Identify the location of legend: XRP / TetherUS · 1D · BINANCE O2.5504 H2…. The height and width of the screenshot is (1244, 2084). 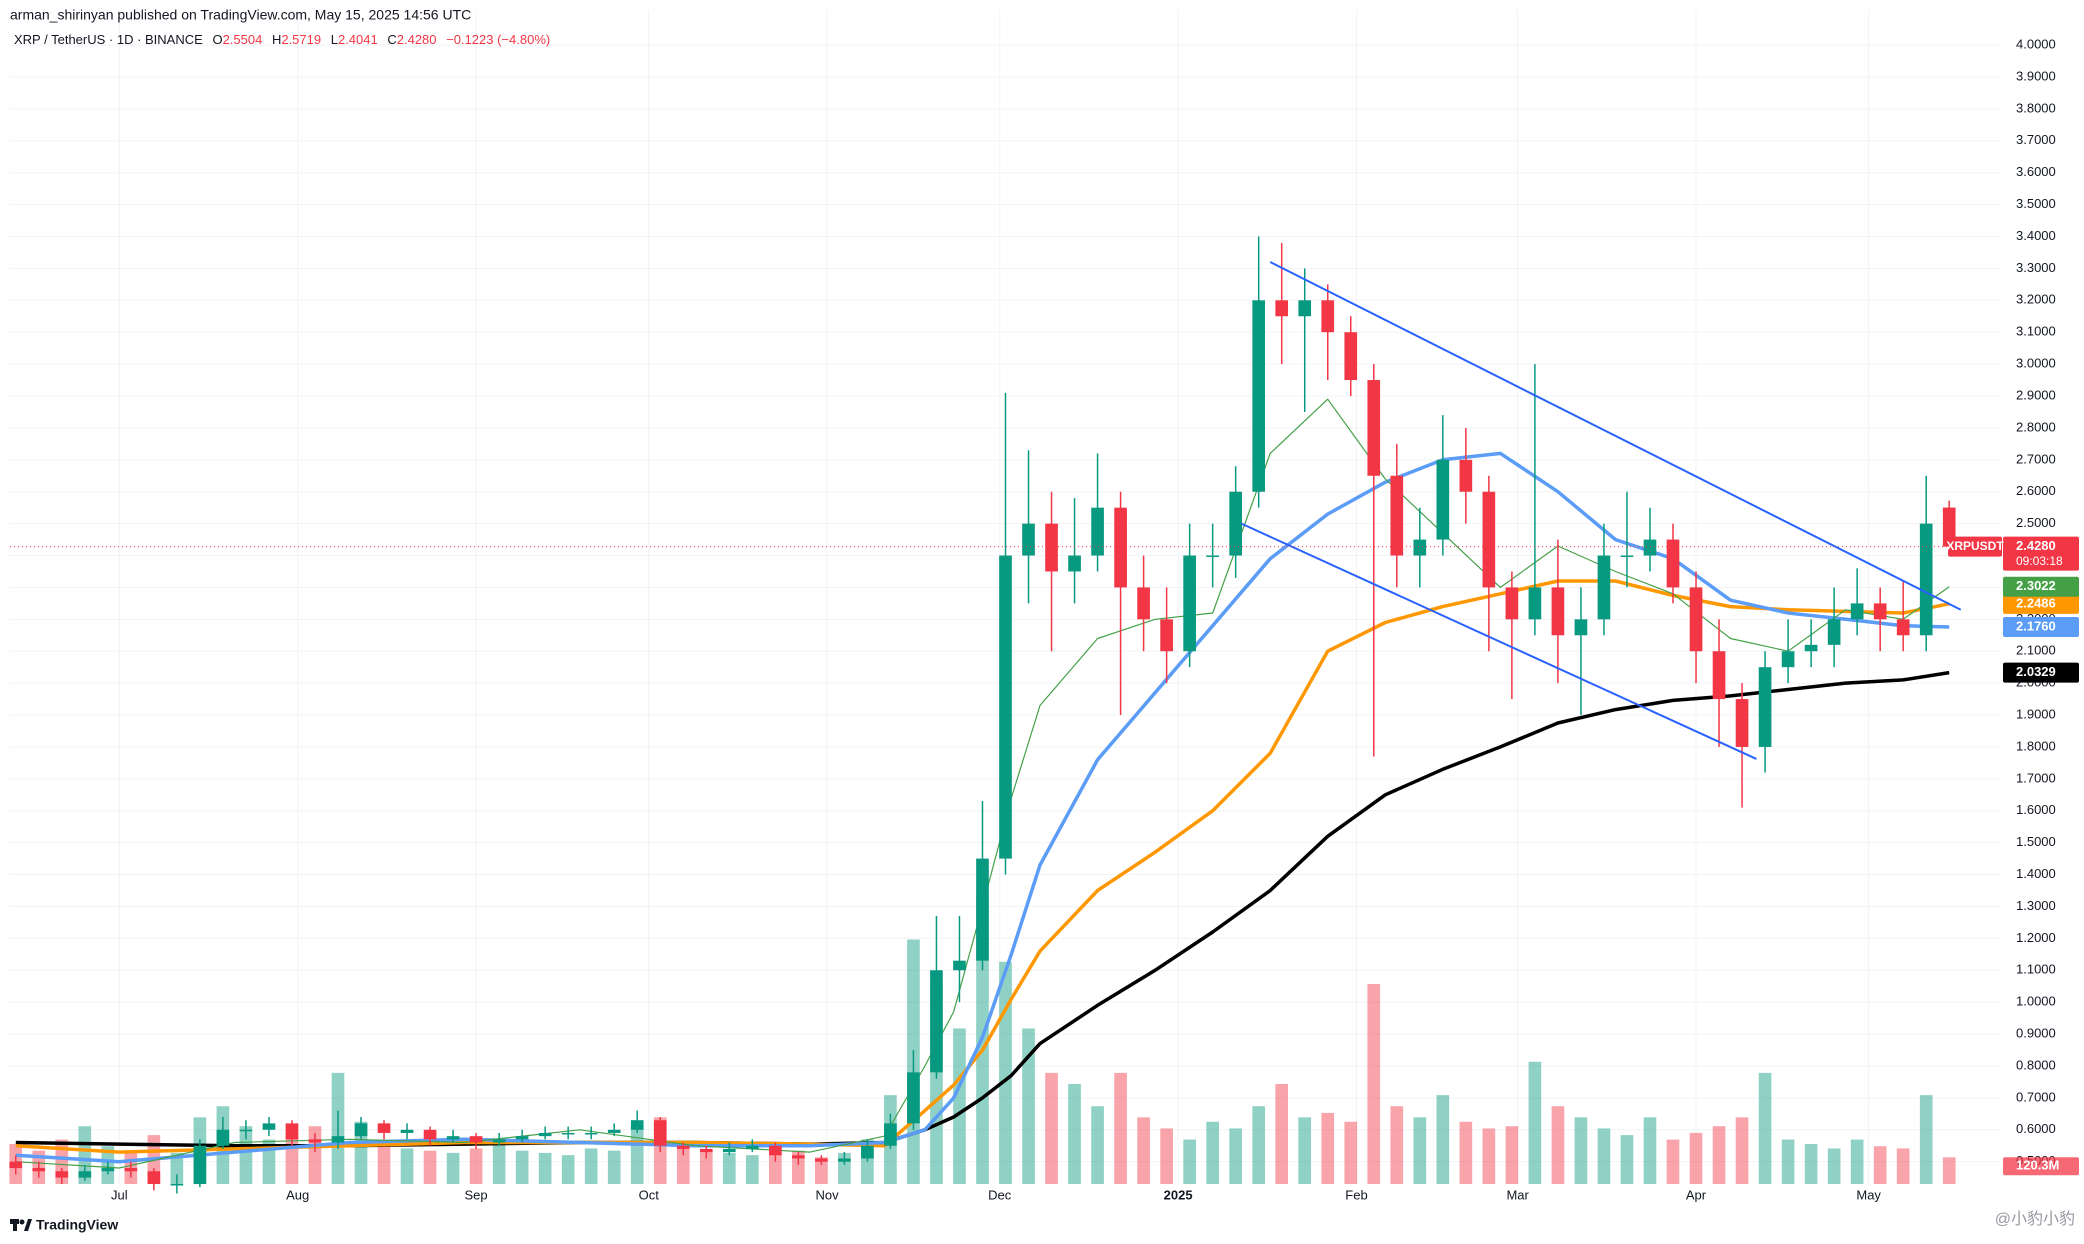
(282, 39).